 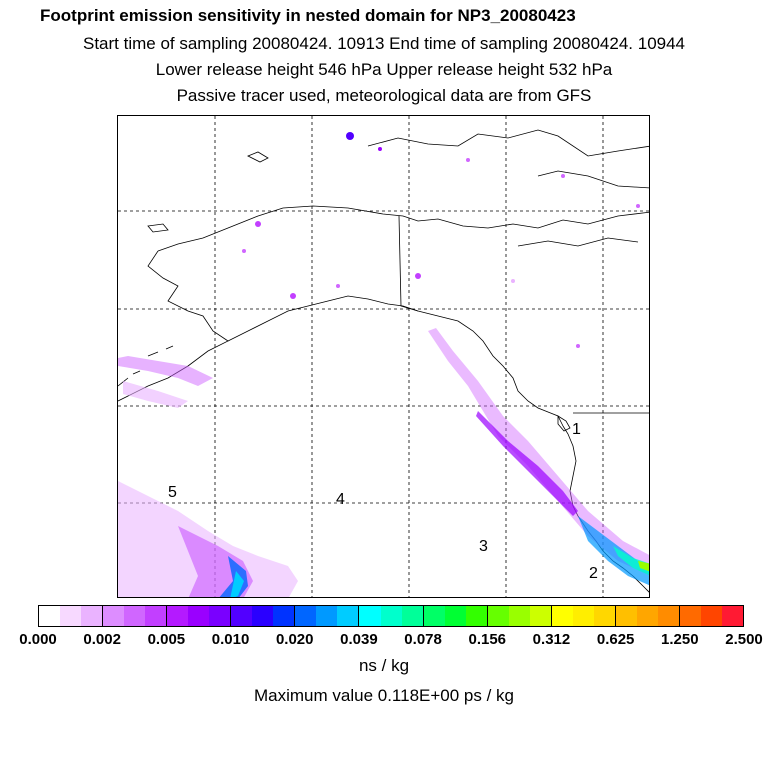 What do you see at coordinates (38, 639) in the screenshot?
I see `colorbar-tick-label: 0.000` at bounding box center [38, 639].